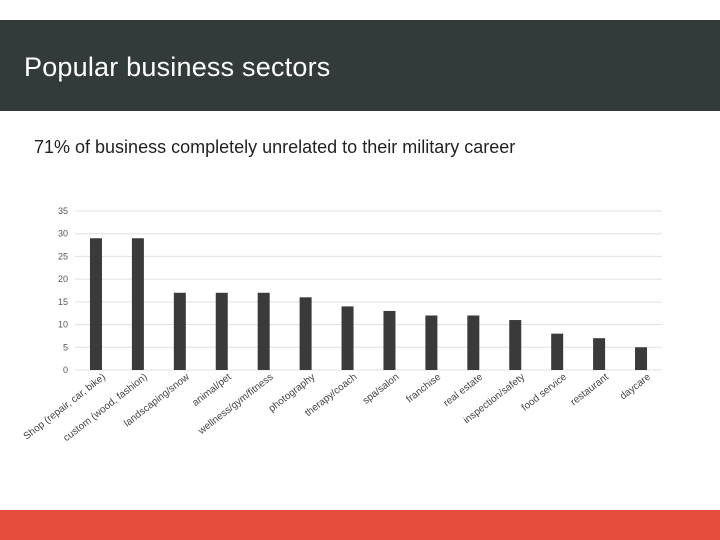 The image size is (720, 540). What do you see at coordinates (423, 388) in the screenshot?
I see `x-tick-label: franchise` at bounding box center [423, 388].